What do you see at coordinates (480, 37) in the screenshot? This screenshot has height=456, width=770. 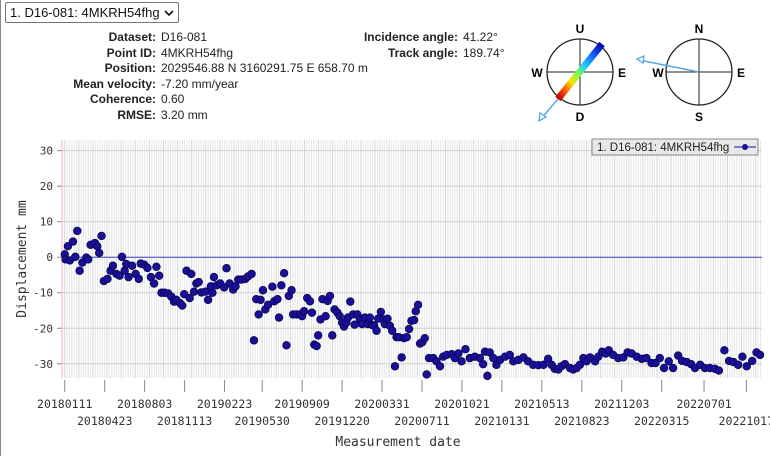 I see `info-value: 41.22°` at bounding box center [480, 37].